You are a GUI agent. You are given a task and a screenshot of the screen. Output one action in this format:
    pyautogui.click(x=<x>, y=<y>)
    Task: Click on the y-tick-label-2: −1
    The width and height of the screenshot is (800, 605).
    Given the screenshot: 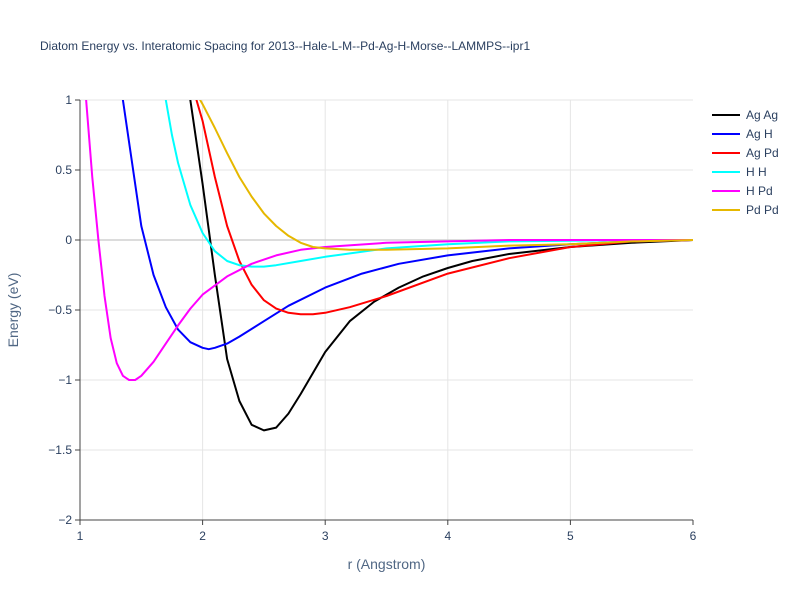 What is the action you would take?
    pyautogui.click(x=65, y=380)
    